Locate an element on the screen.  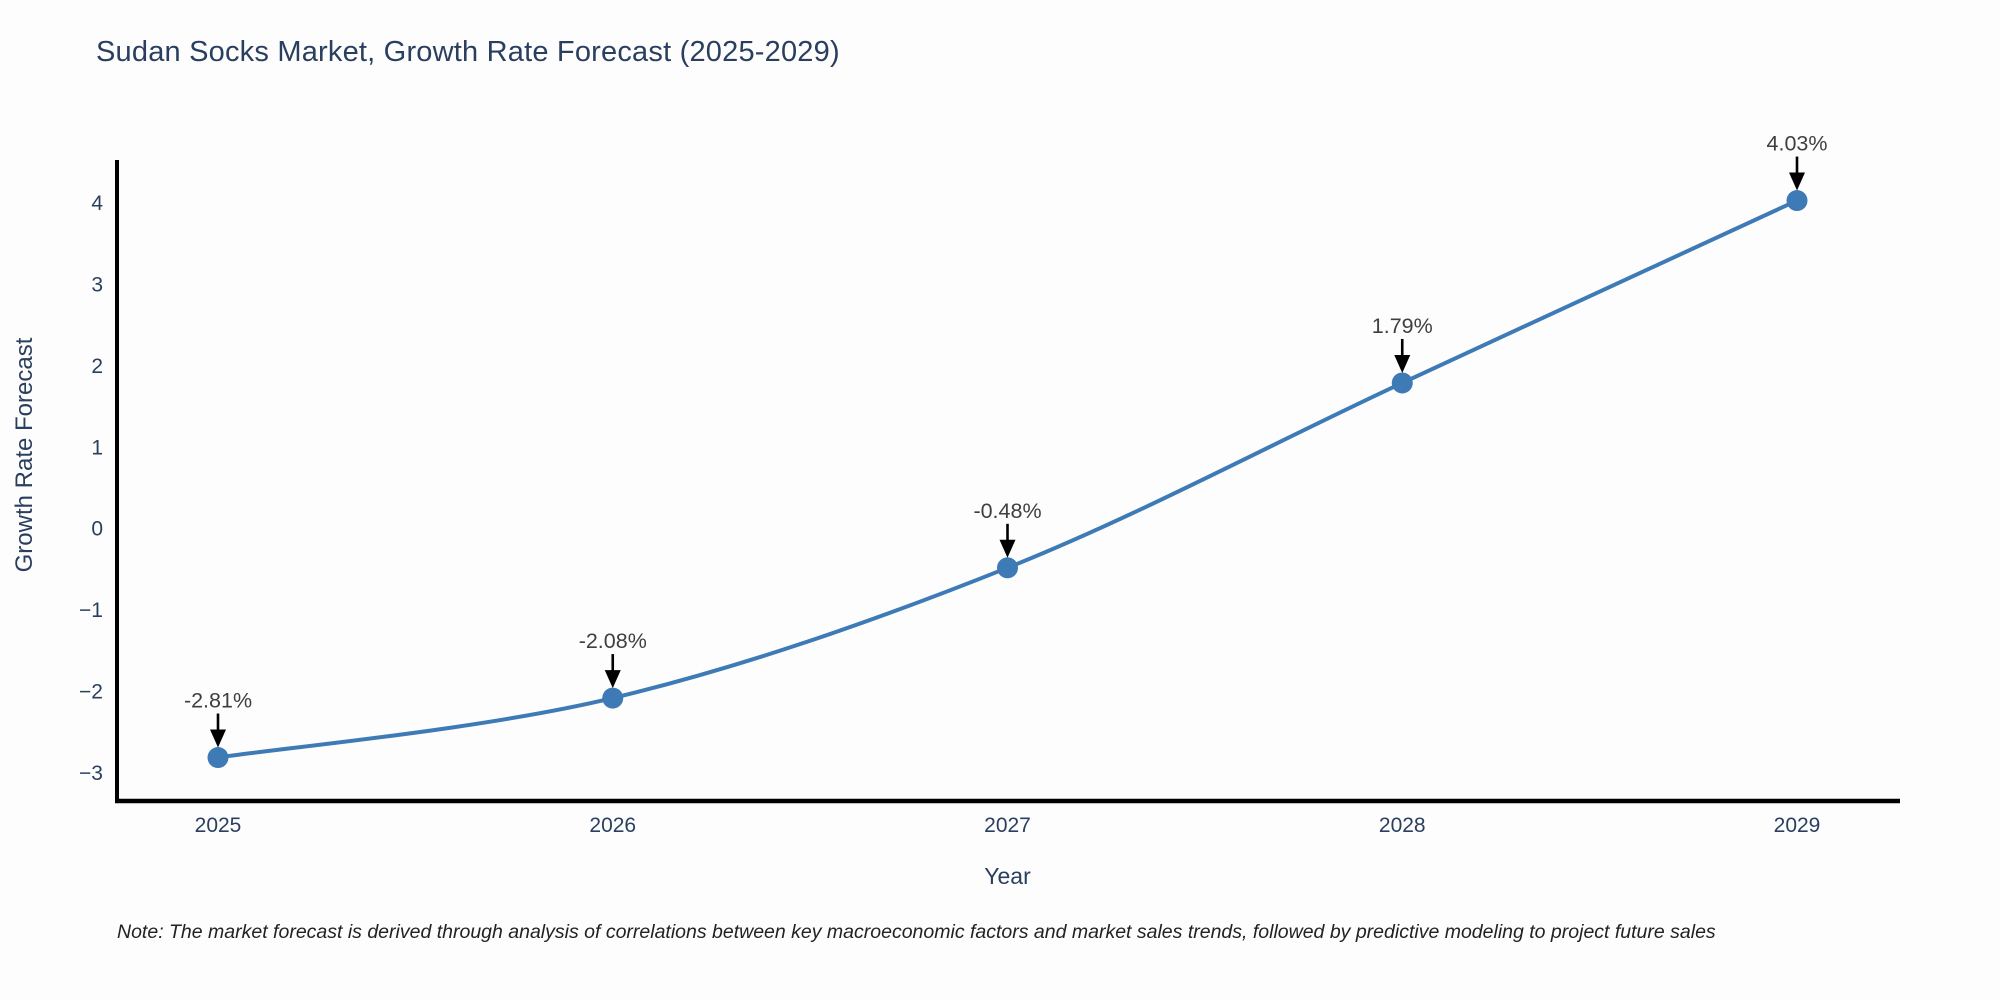
data-point-value-label: 4.03% is located at coordinates (1797, 144).